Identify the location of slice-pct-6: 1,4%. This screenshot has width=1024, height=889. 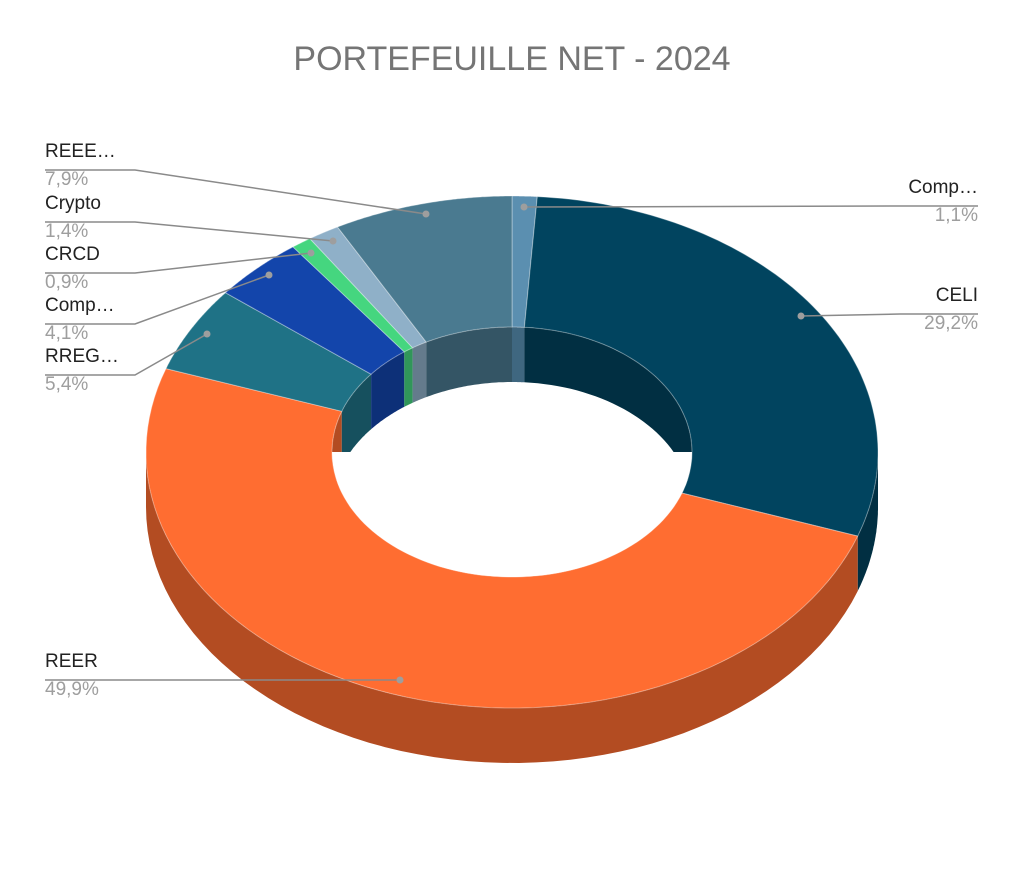
(66, 231).